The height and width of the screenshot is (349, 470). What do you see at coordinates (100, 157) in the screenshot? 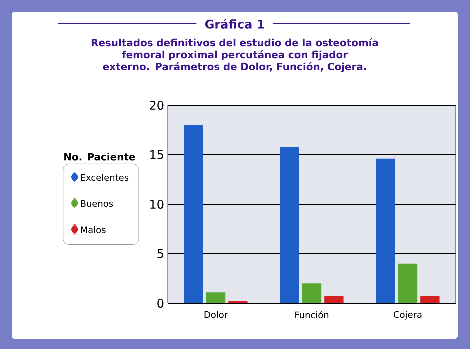
I see `y-axis-title: No. Paciente` at bounding box center [100, 157].